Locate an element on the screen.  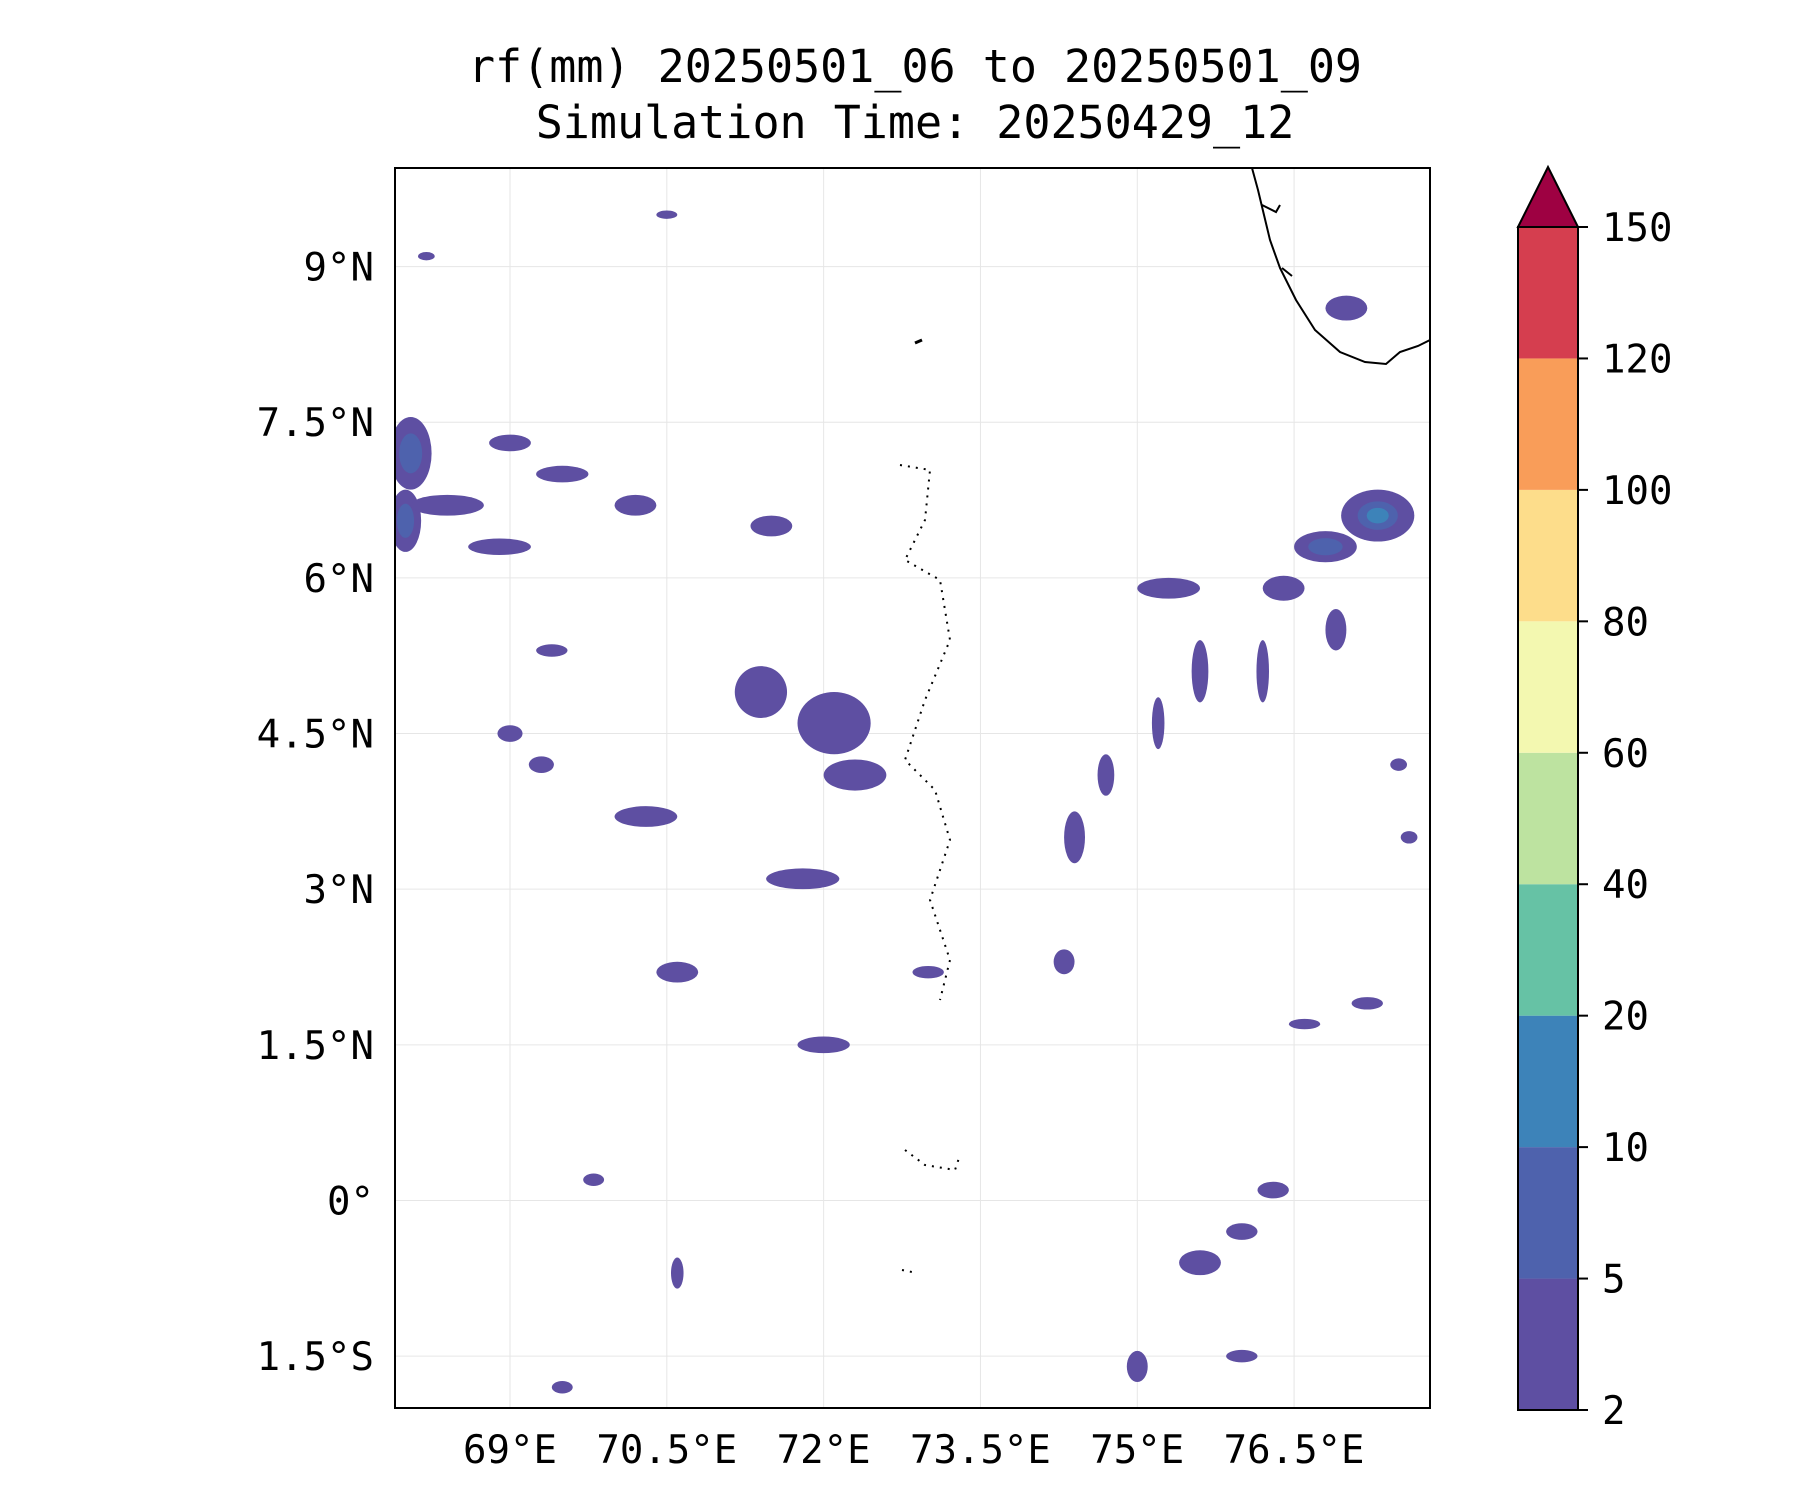
colorbar-tick-label: 2 is located at coordinates (1613, 1411).